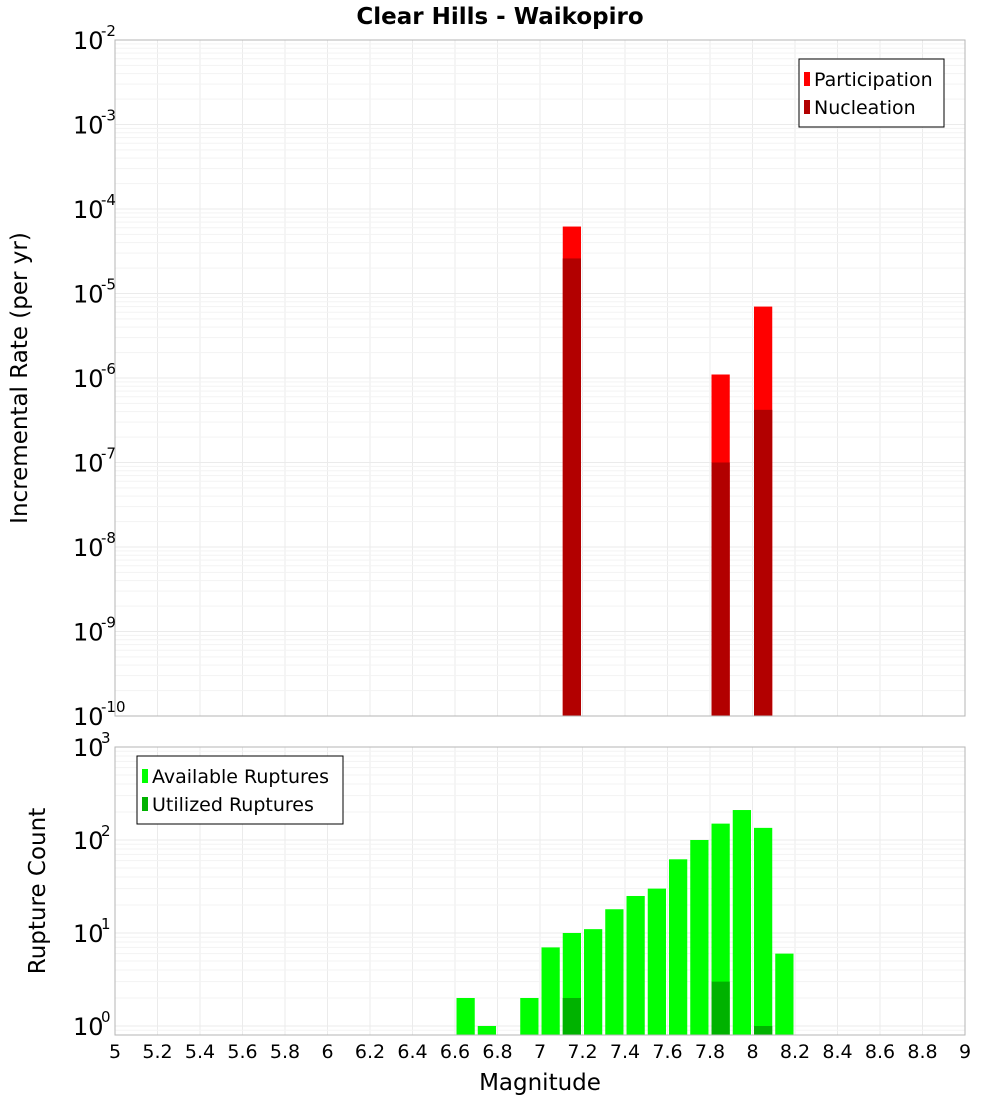  I want to click on legend-label: Participation, so click(873, 80).